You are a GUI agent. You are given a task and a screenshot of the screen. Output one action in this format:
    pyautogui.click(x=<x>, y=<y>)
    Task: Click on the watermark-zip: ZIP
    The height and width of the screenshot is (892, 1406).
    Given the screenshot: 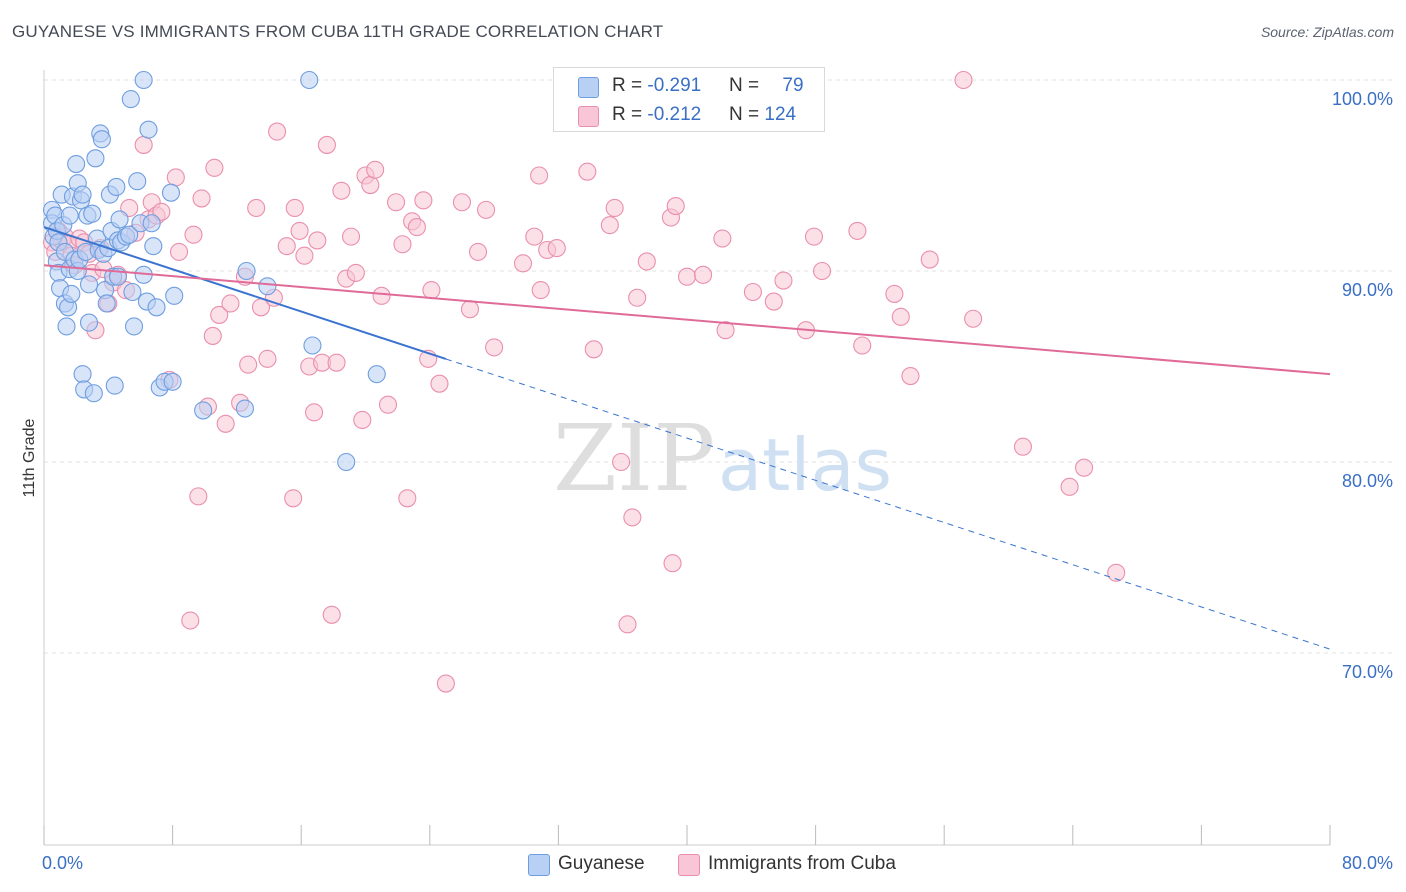 What is the action you would take?
    pyautogui.click(x=634, y=458)
    